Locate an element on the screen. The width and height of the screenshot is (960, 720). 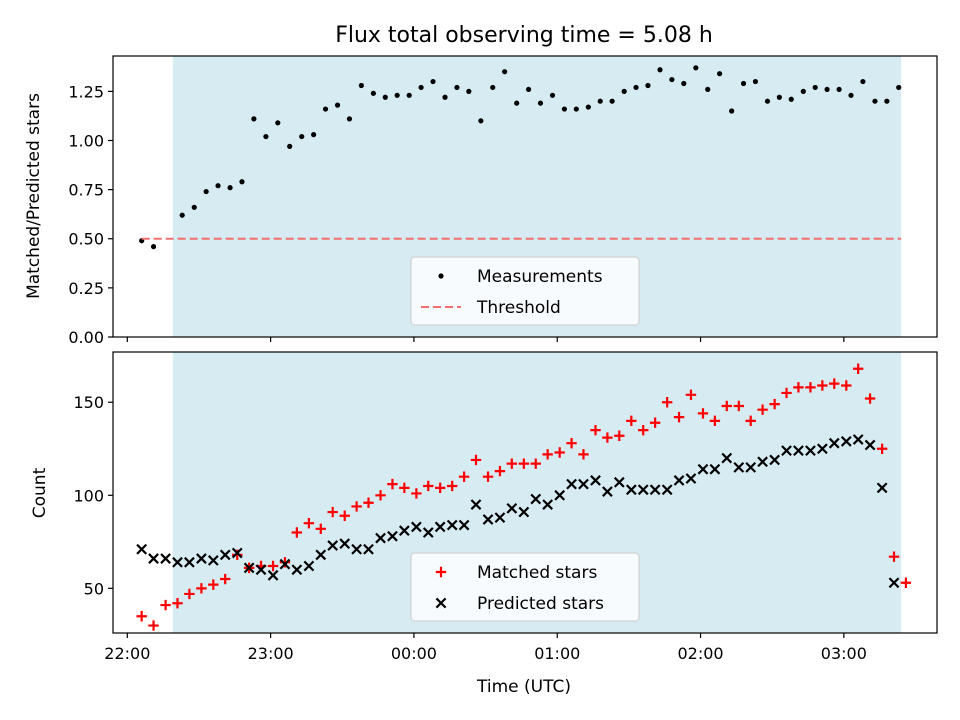
ratio-panel-x-ticks is located at coordinates (485, 339).